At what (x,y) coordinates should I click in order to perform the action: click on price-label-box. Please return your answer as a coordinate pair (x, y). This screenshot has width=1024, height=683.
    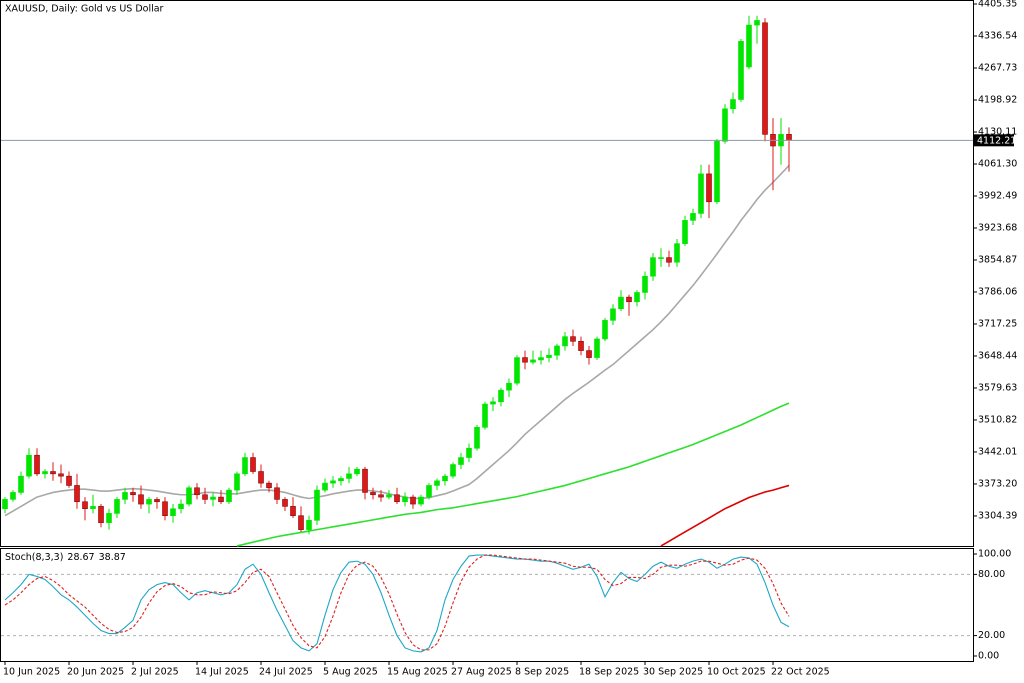
    Looking at the image, I should click on (994, 140).